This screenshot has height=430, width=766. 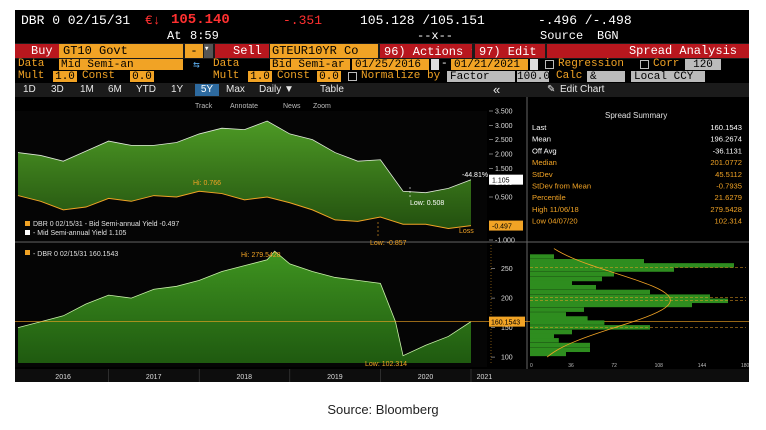 I want to click on top-y-tick-label: -1.000, so click(x=505, y=241).